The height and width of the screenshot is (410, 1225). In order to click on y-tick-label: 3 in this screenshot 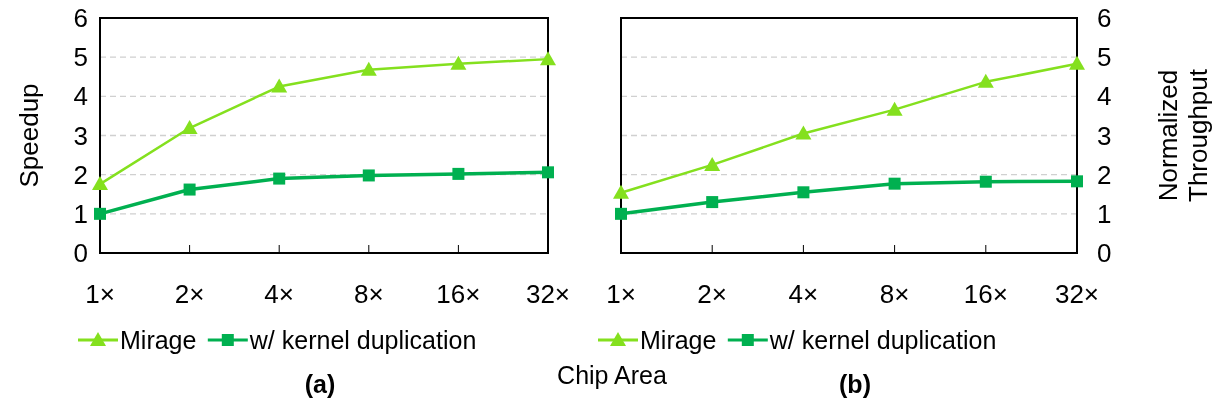, I will do `click(80, 135)`.